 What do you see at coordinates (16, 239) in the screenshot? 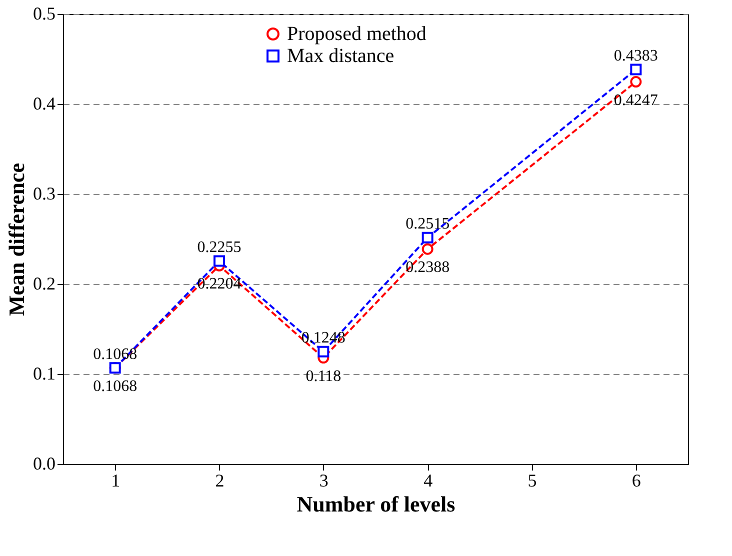
I see `y-axis-title: Mean difference` at bounding box center [16, 239].